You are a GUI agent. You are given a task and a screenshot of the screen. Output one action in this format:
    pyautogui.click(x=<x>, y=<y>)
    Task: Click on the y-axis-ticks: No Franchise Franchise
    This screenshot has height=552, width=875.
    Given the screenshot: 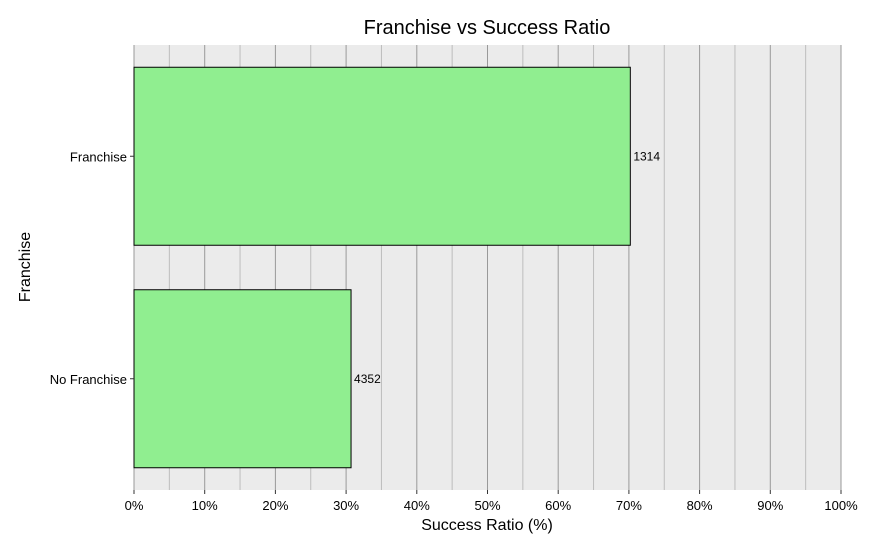 What is the action you would take?
    pyautogui.click(x=92, y=268)
    